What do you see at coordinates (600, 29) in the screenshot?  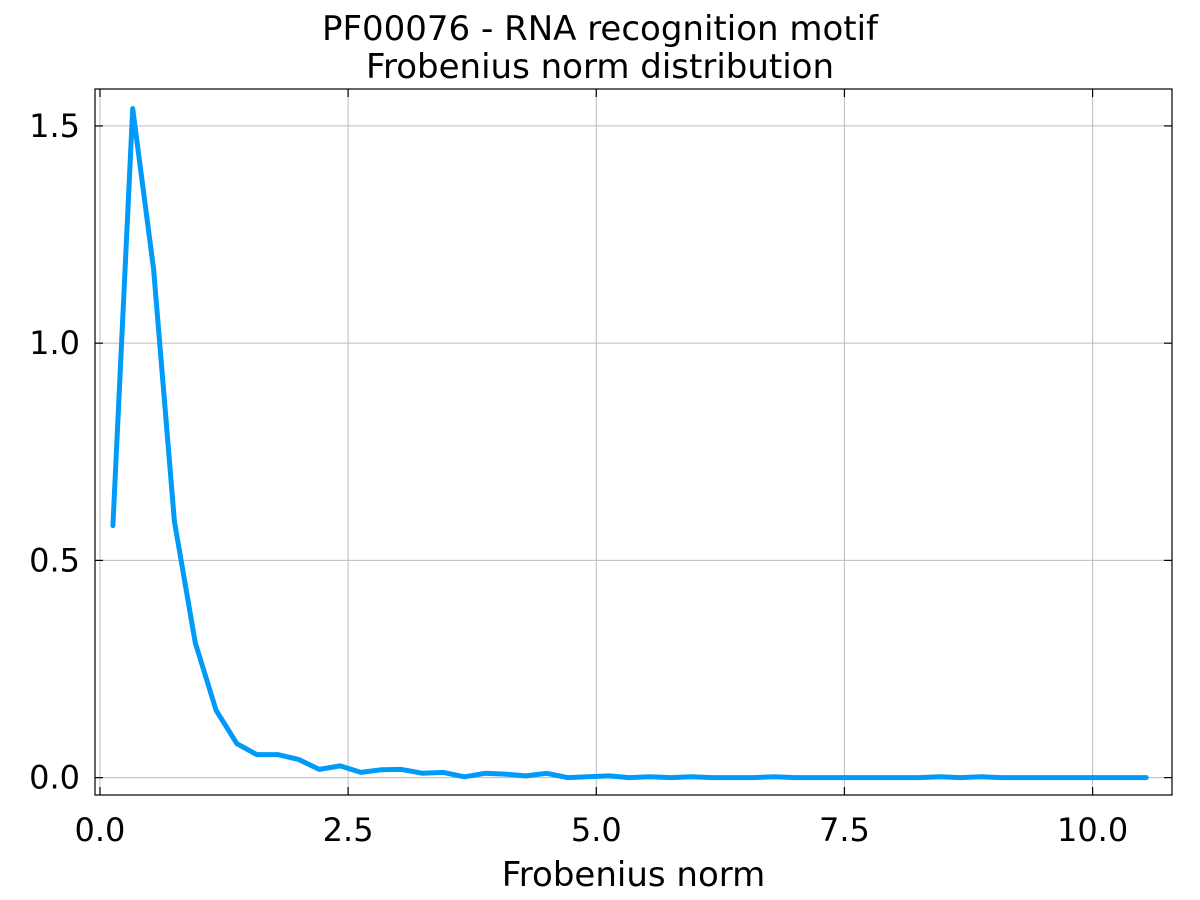 I see `chart-title: PF00076 - RNA recognition motif` at bounding box center [600, 29].